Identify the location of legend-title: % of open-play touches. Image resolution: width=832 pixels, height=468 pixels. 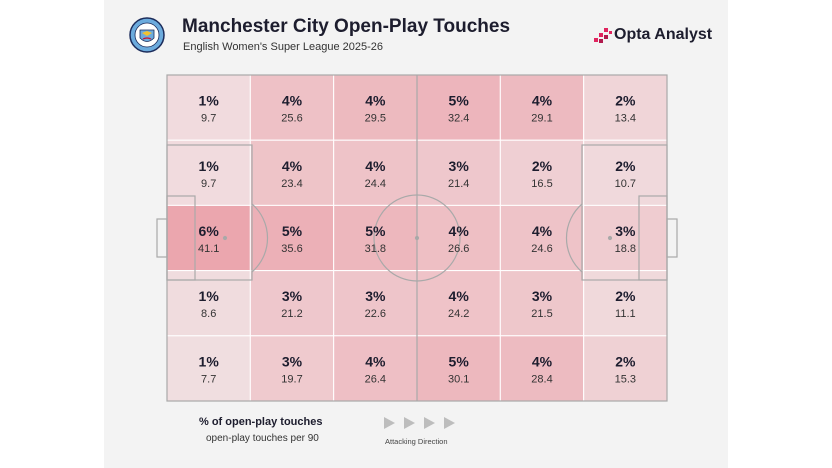
(261, 422).